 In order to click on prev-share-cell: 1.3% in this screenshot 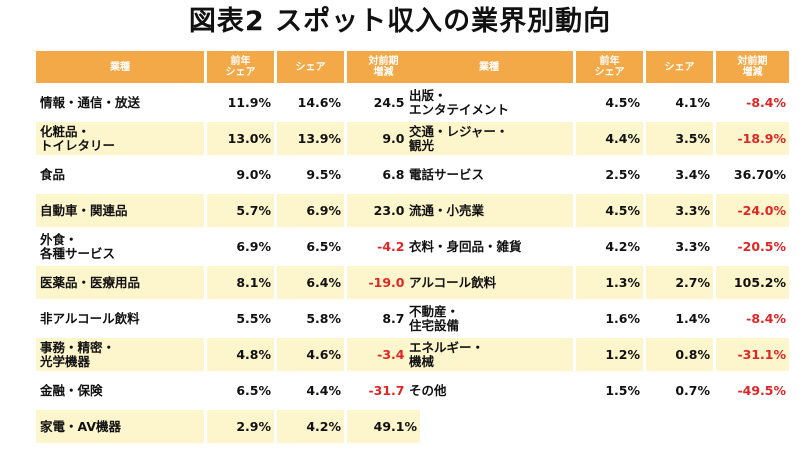, I will do `click(609, 282)`.